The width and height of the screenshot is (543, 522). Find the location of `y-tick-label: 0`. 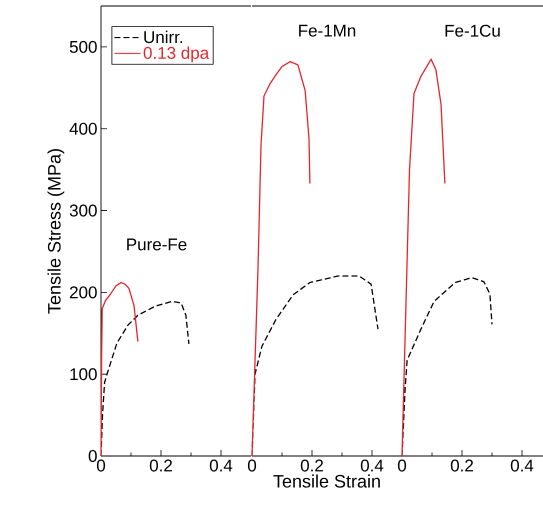

y-tick-label: 0 is located at coordinates (92, 456).